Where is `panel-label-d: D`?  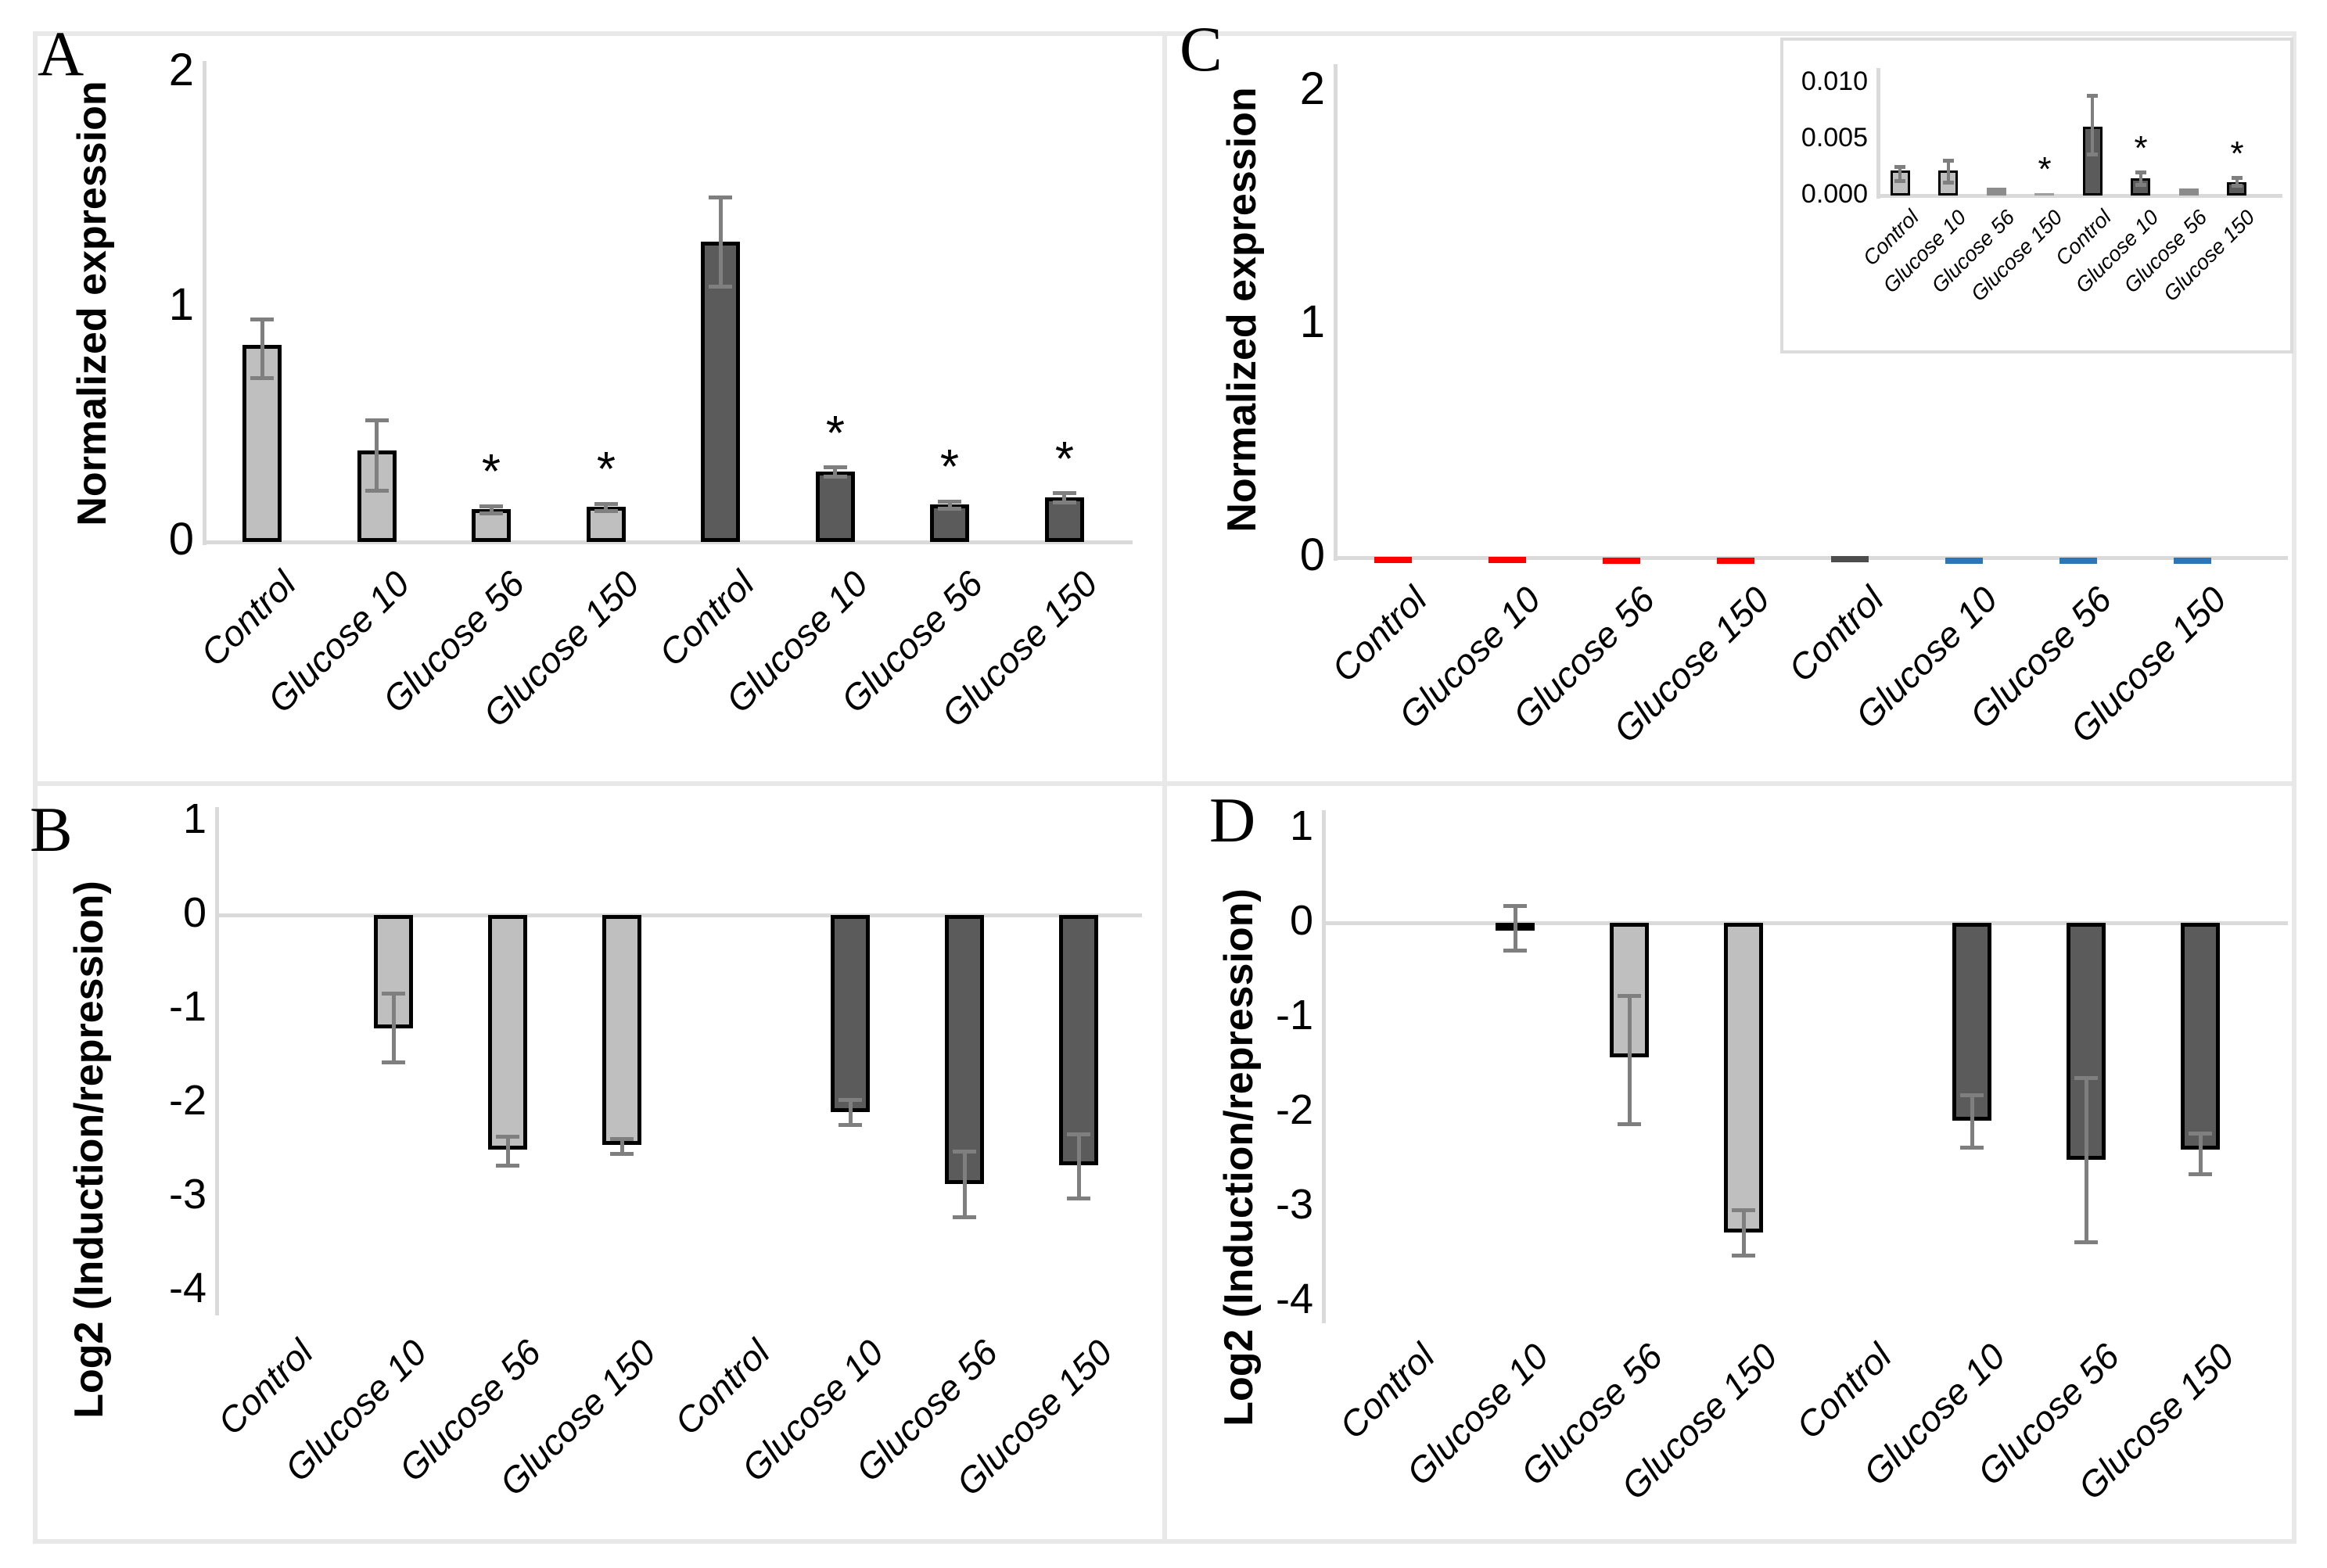
panel-label-d: D is located at coordinates (1232, 820).